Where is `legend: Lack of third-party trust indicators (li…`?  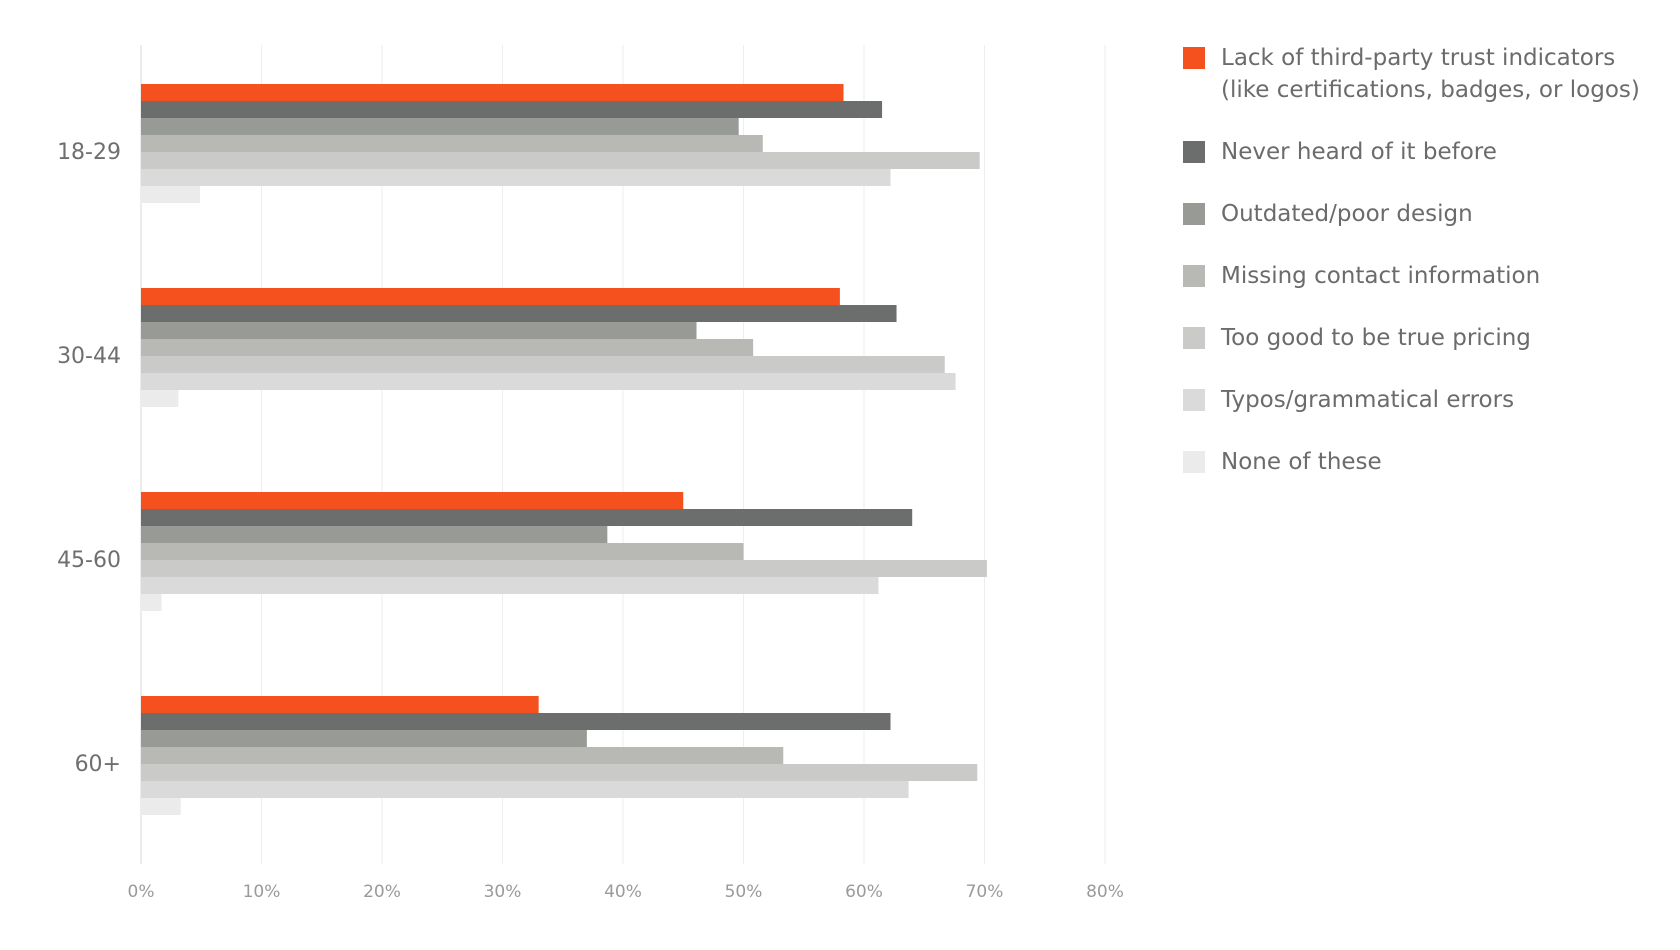 legend: Lack of third-party trust indicators (li… is located at coordinates (1423, 275).